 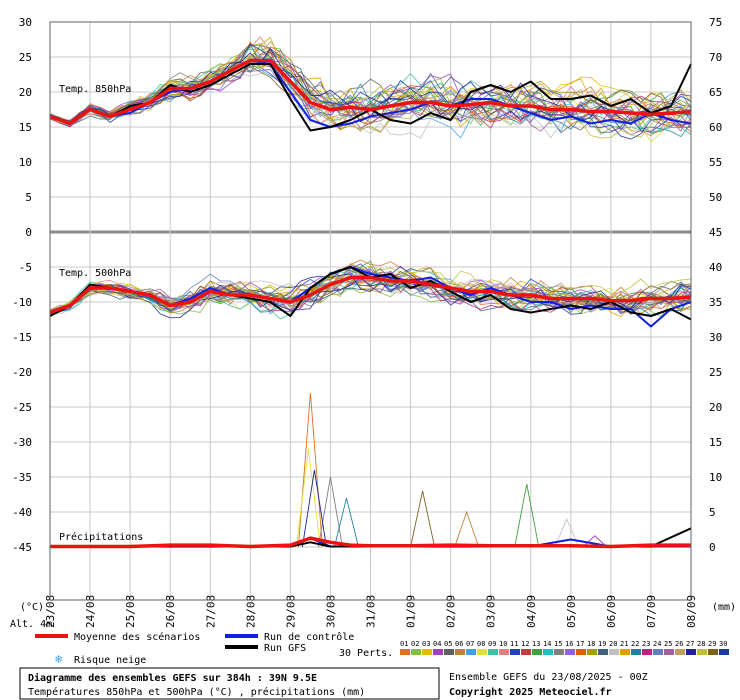 What do you see at coordinates (580, 644) in the screenshot?
I see `pert-id-label: 17` at bounding box center [580, 644].